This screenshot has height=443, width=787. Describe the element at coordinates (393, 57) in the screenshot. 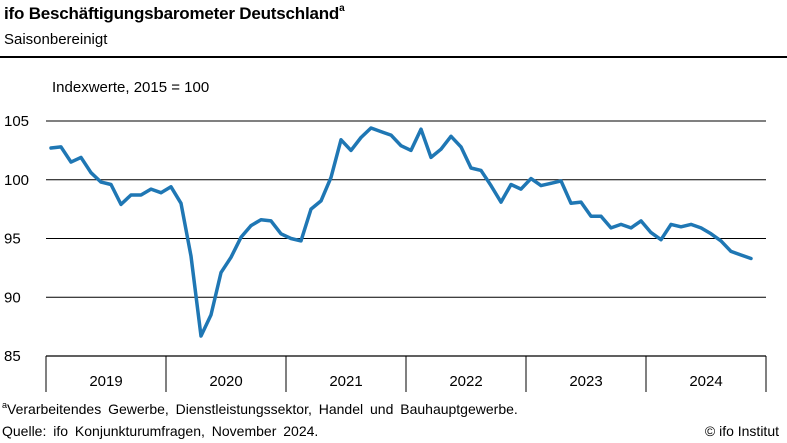

I see `title-divider` at that location.